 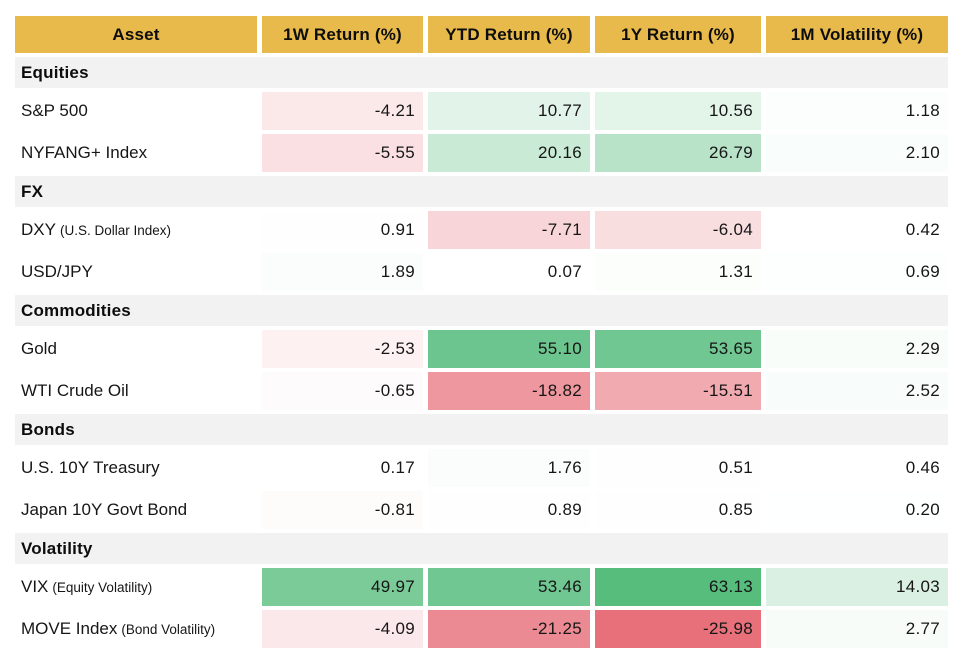 I want to click on asset-name: WTI Crude Oil, so click(x=75, y=390).